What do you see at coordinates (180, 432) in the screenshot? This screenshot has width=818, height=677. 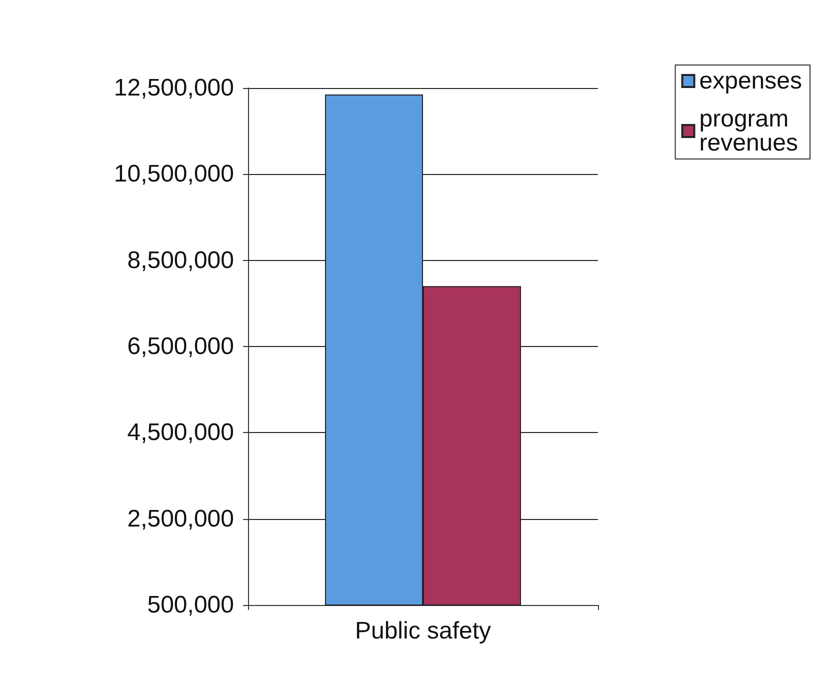 I see `y-tick-label: 4,500,000` at bounding box center [180, 432].